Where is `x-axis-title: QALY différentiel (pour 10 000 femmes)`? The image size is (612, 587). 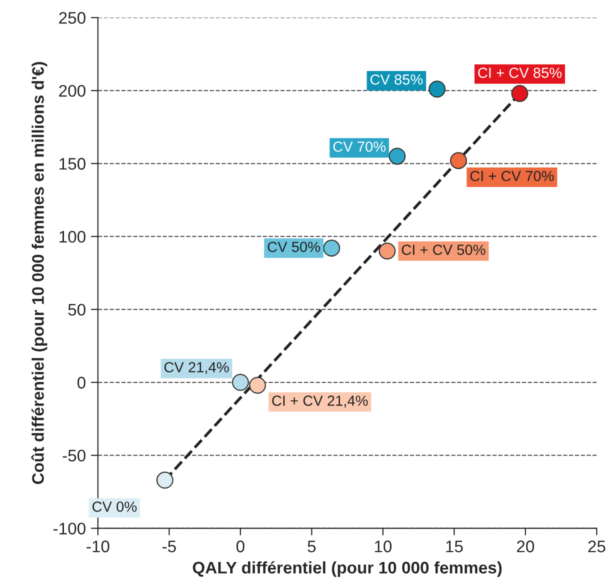 x-axis-title: QALY différentiel (pour 10 000 femmes) is located at coordinates (347, 569).